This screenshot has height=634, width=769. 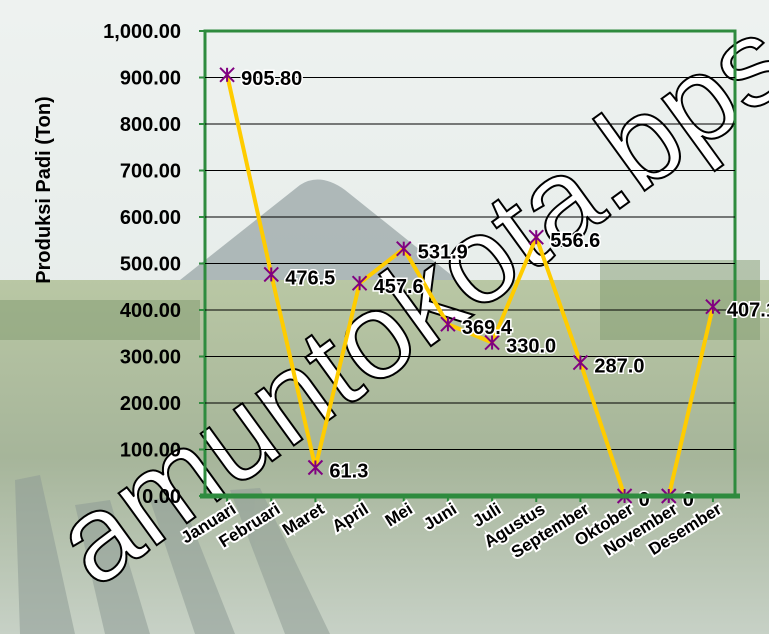 What do you see at coordinates (575, 241) in the screenshot?
I see `data-label: 556.6` at bounding box center [575, 241].